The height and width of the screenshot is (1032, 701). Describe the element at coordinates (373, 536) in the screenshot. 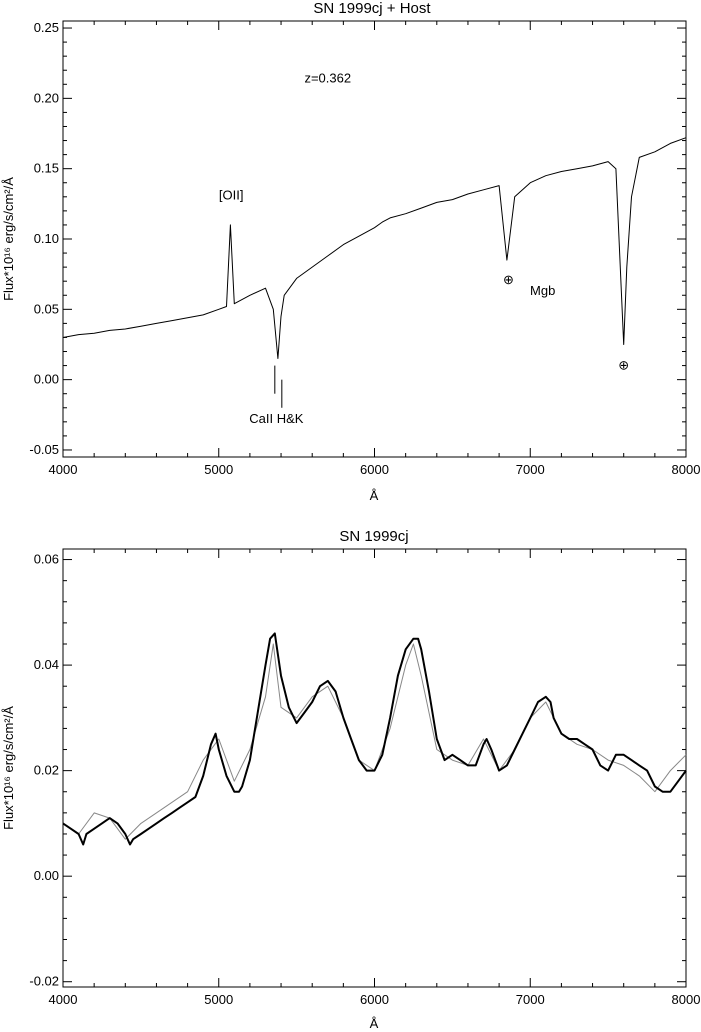

I see `chart-title: SN 1999cj` at that location.